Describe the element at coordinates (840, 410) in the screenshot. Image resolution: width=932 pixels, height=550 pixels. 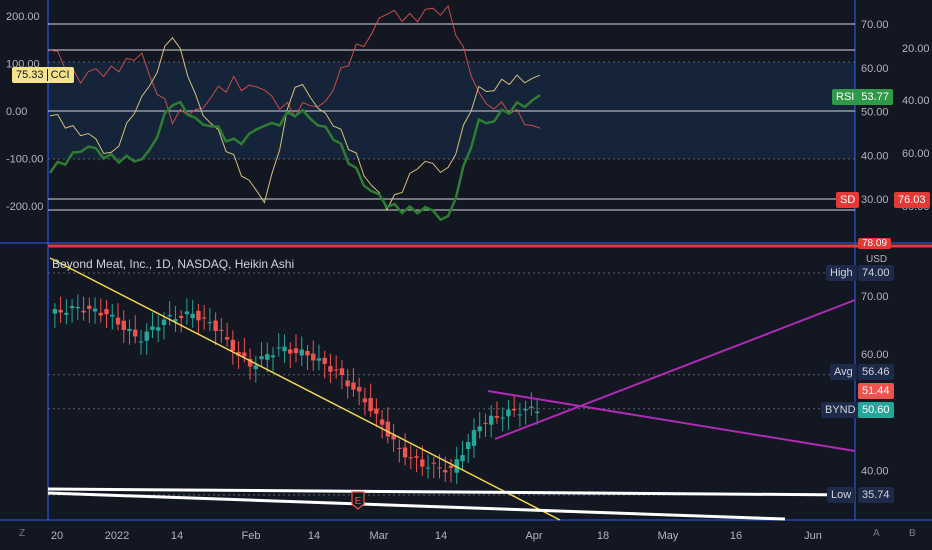
I see `bynd-label: BYND` at that location.